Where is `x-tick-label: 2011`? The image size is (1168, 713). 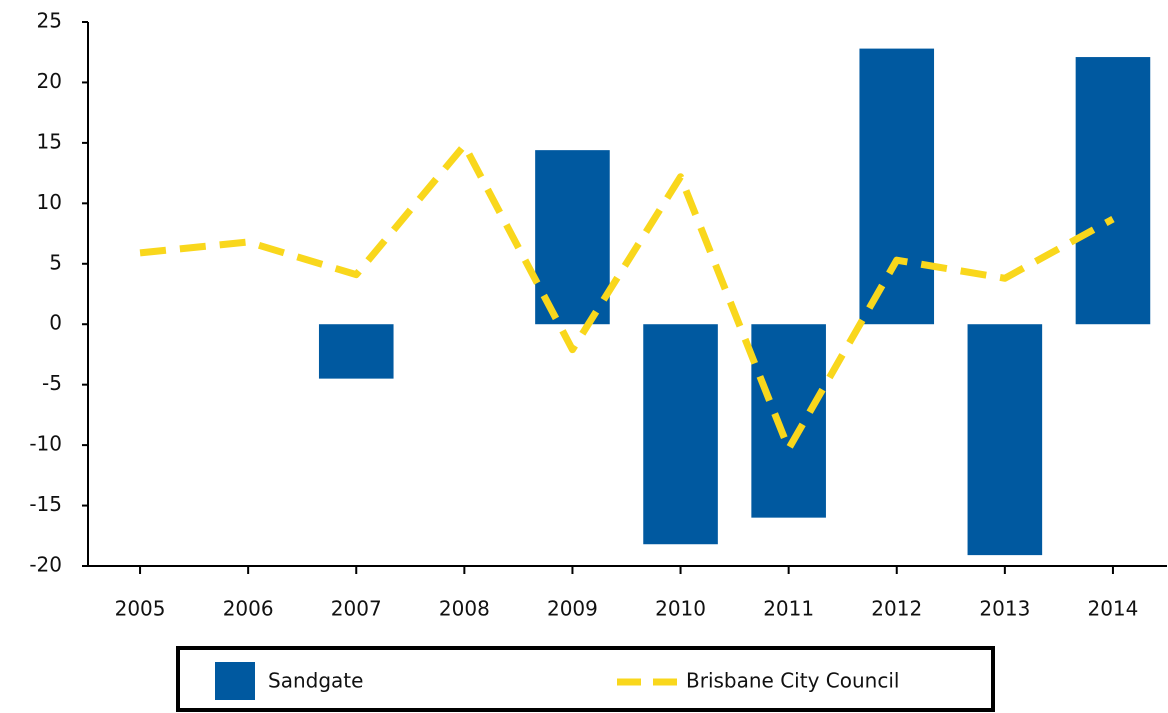 x-tick-label: 2011 is located at coordinates (788, 609).